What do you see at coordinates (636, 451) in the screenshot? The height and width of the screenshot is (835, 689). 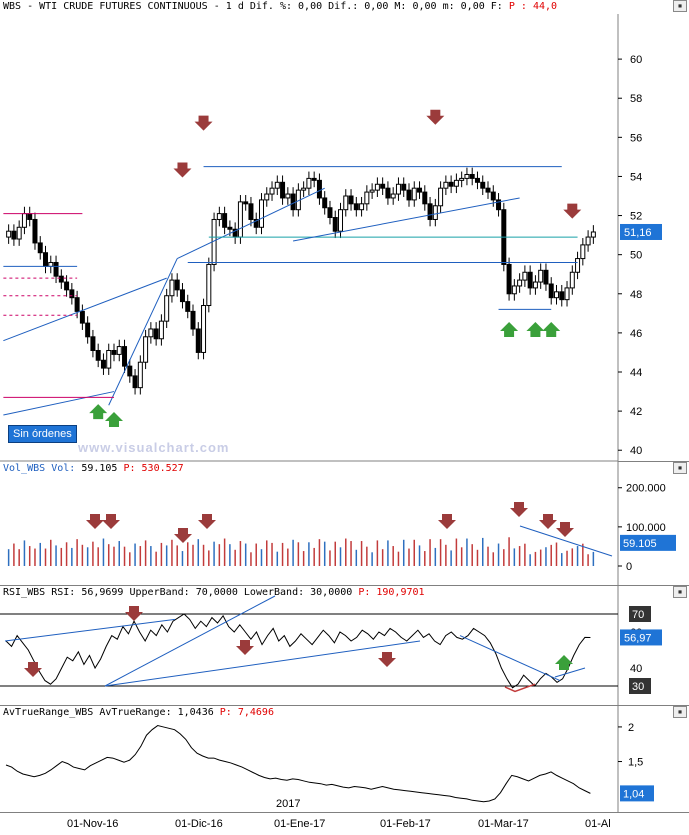 I see `price-tick-label: 40` at bounding box center [636, 451].